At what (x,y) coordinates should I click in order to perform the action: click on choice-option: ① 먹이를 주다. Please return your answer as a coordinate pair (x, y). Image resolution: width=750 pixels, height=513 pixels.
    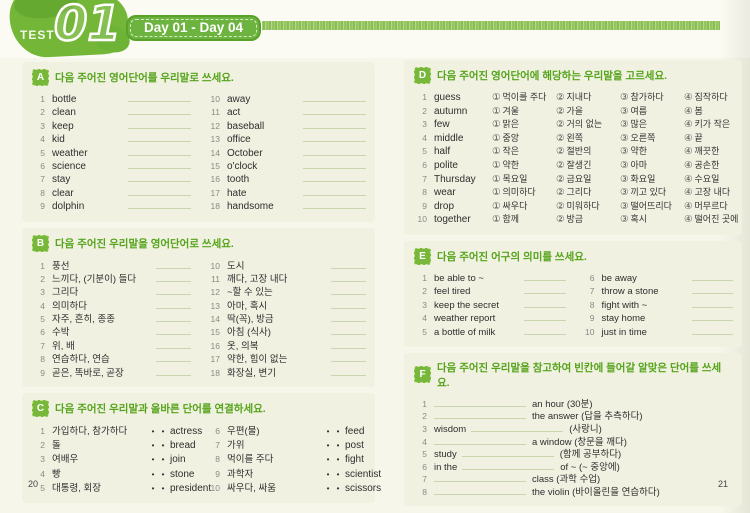
    Looking at the image, I should click on (524, 96).